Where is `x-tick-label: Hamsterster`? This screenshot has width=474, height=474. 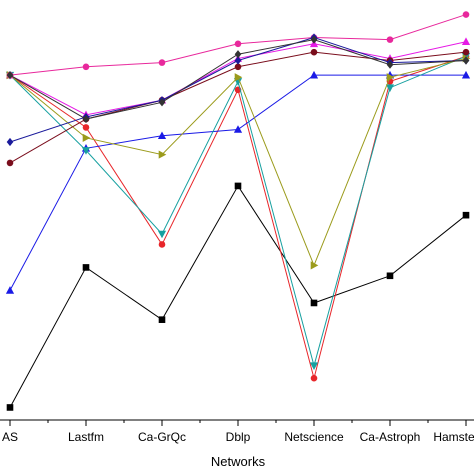 x-tick-label: Hamsterster is located at coordinates (453, 437).